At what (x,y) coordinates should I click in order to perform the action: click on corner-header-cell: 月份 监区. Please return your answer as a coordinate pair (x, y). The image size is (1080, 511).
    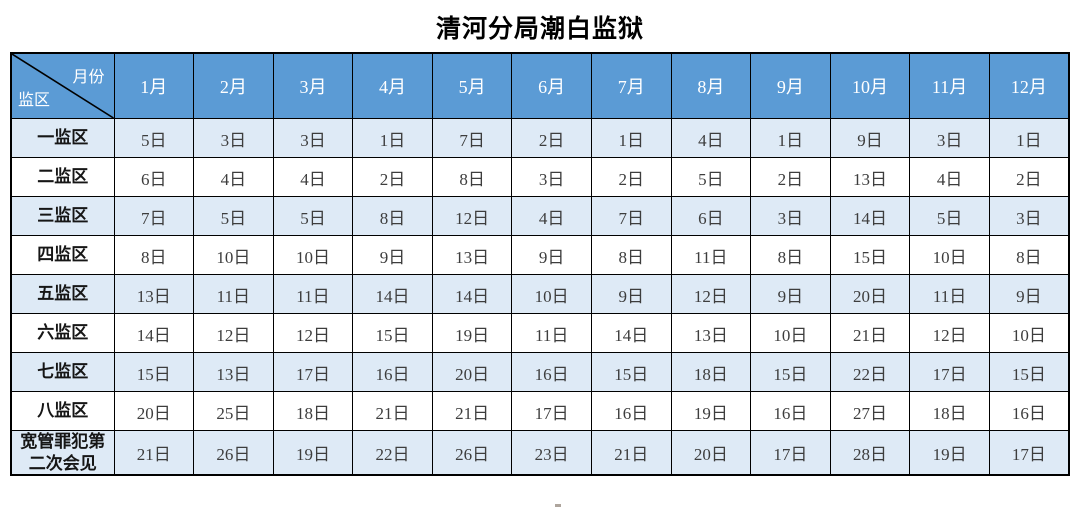
    Looking at the image, I should click on (62, 85).